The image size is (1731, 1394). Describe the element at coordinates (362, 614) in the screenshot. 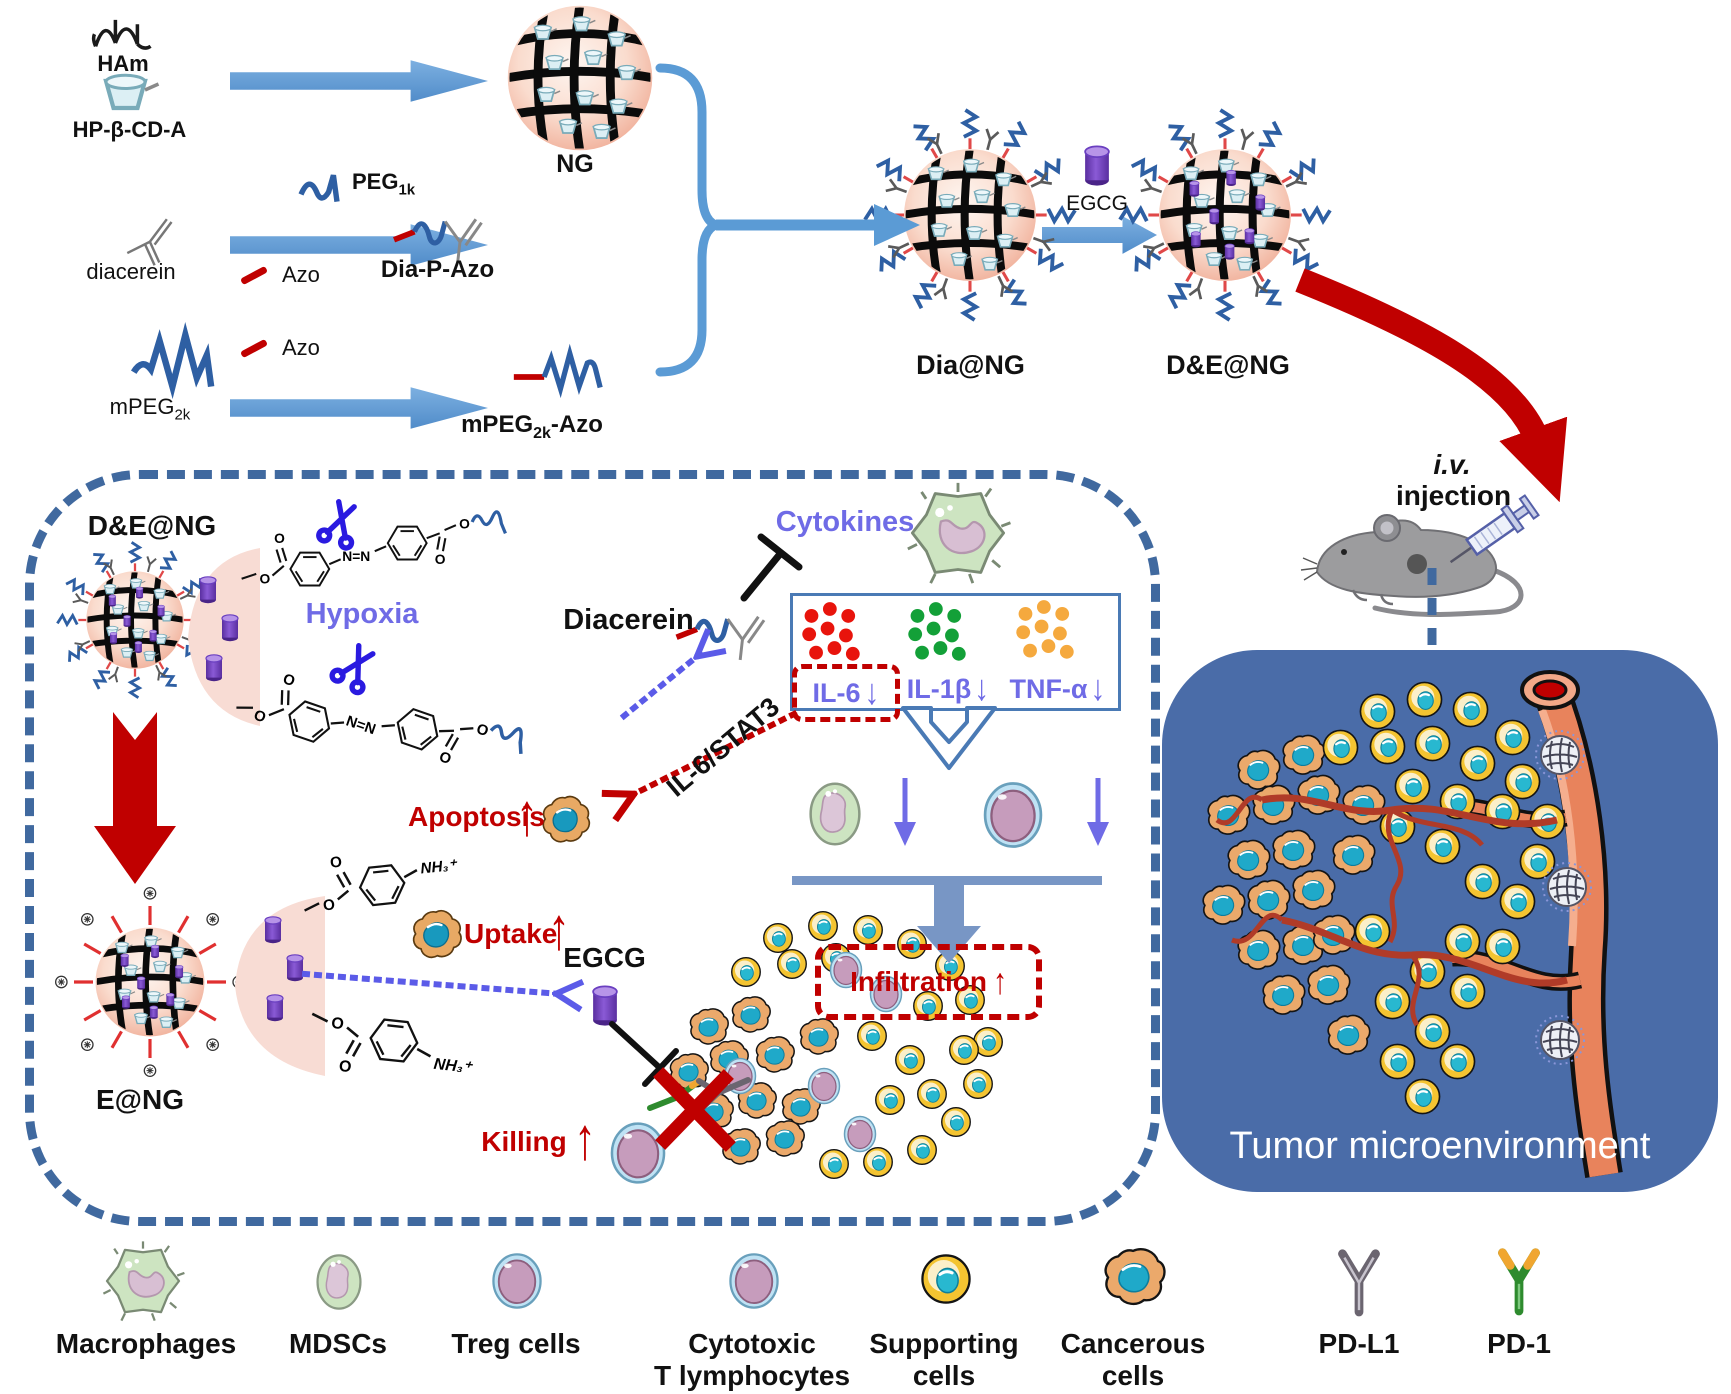

I see `hypoxia-label: Hypoxia` at that location.